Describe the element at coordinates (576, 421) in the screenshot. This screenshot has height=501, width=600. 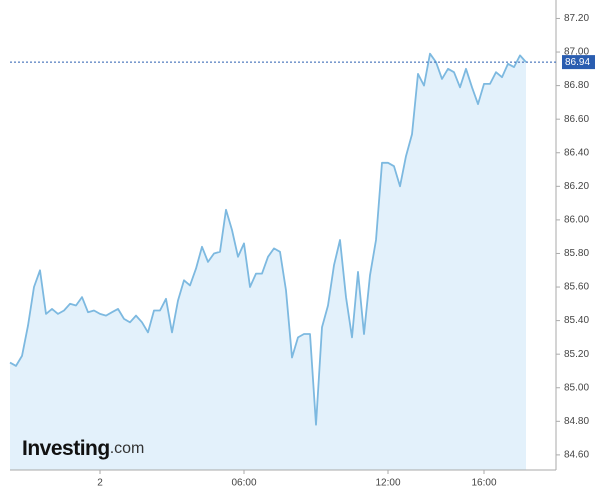
I see `y-tick-label: 84.80` at that location.